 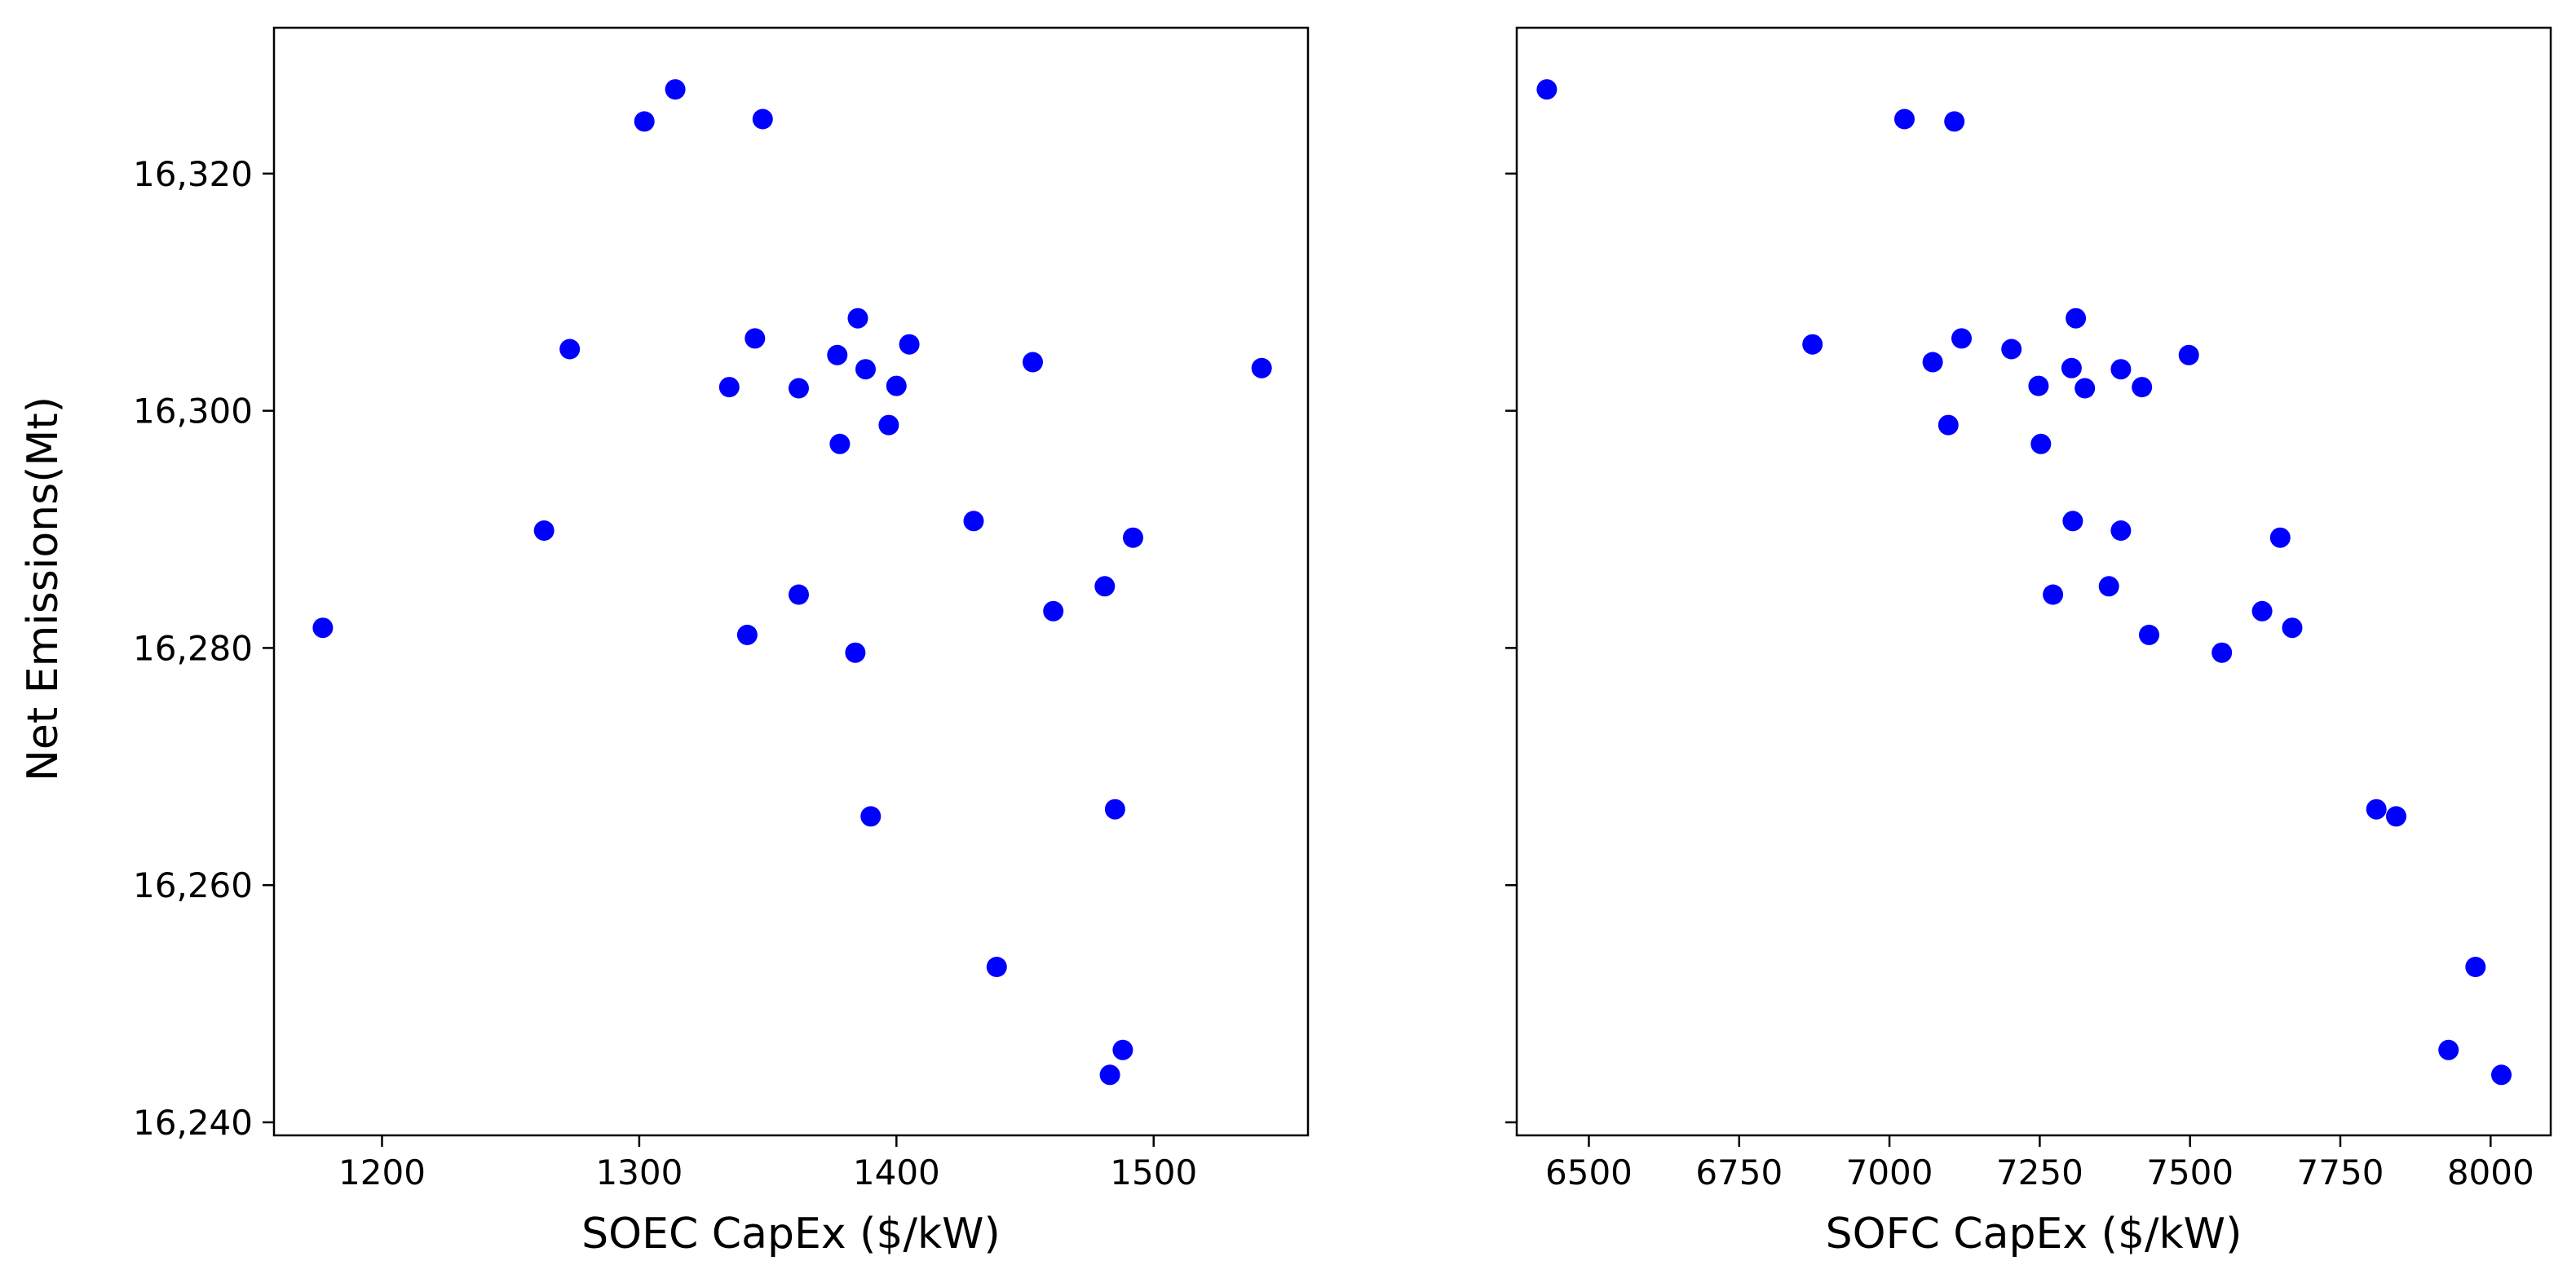 What do you see at coordinates (2034, 1234) in the screenshot?
I see `x-axis-label: SOFC CapEx ($/kW)` at bounding box center [2034, 1234].